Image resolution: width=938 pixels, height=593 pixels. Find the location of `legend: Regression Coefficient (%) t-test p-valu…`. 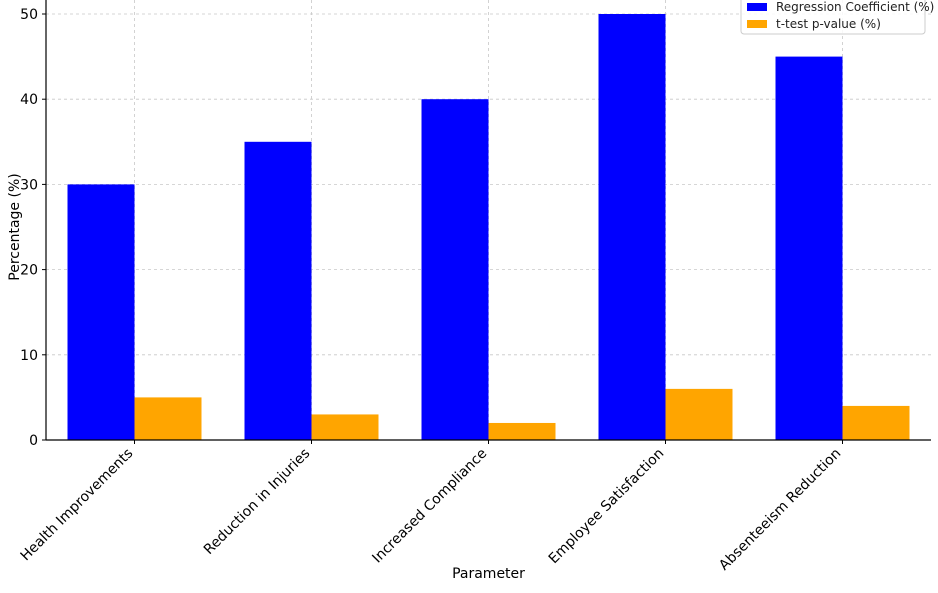

legend: Regression Coefficient (%) t-test p-valu… is located at coordinates (837, 17).